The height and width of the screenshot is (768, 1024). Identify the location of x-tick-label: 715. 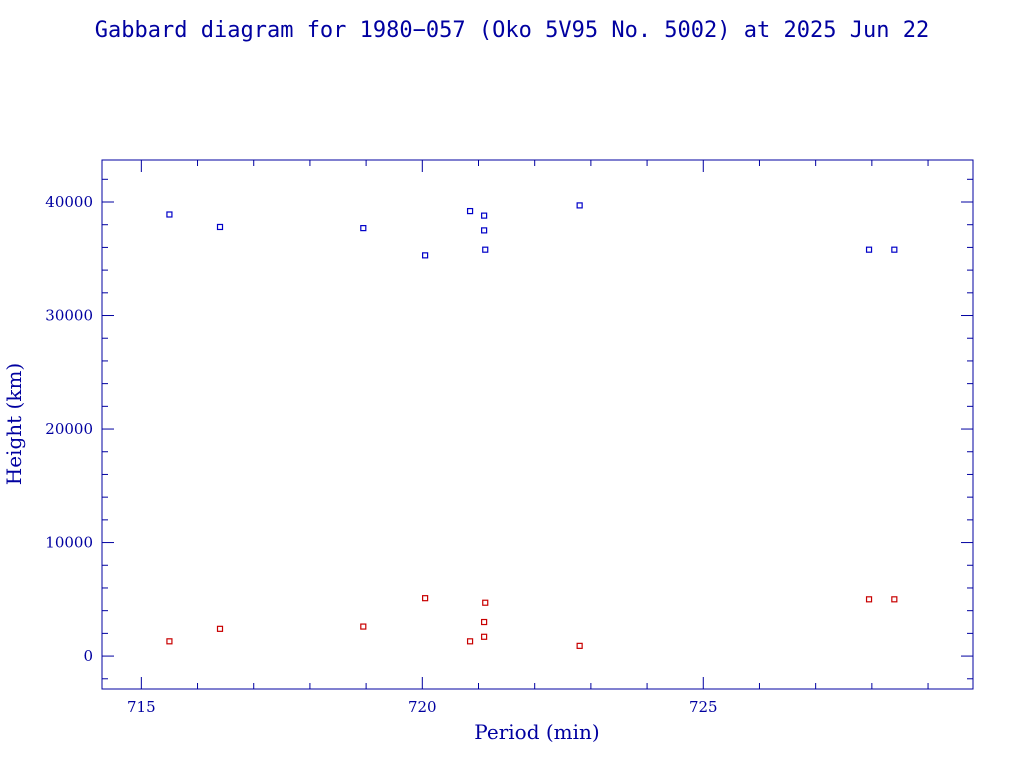
(141, 707).